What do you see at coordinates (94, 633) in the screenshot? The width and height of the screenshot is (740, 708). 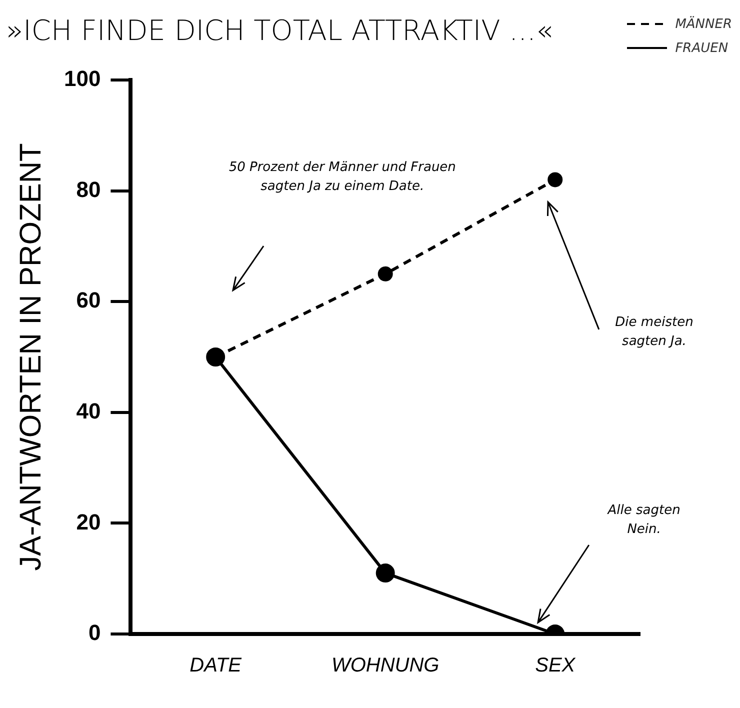 I see `y-tick-label: 0` at bounding box center [94, 633].